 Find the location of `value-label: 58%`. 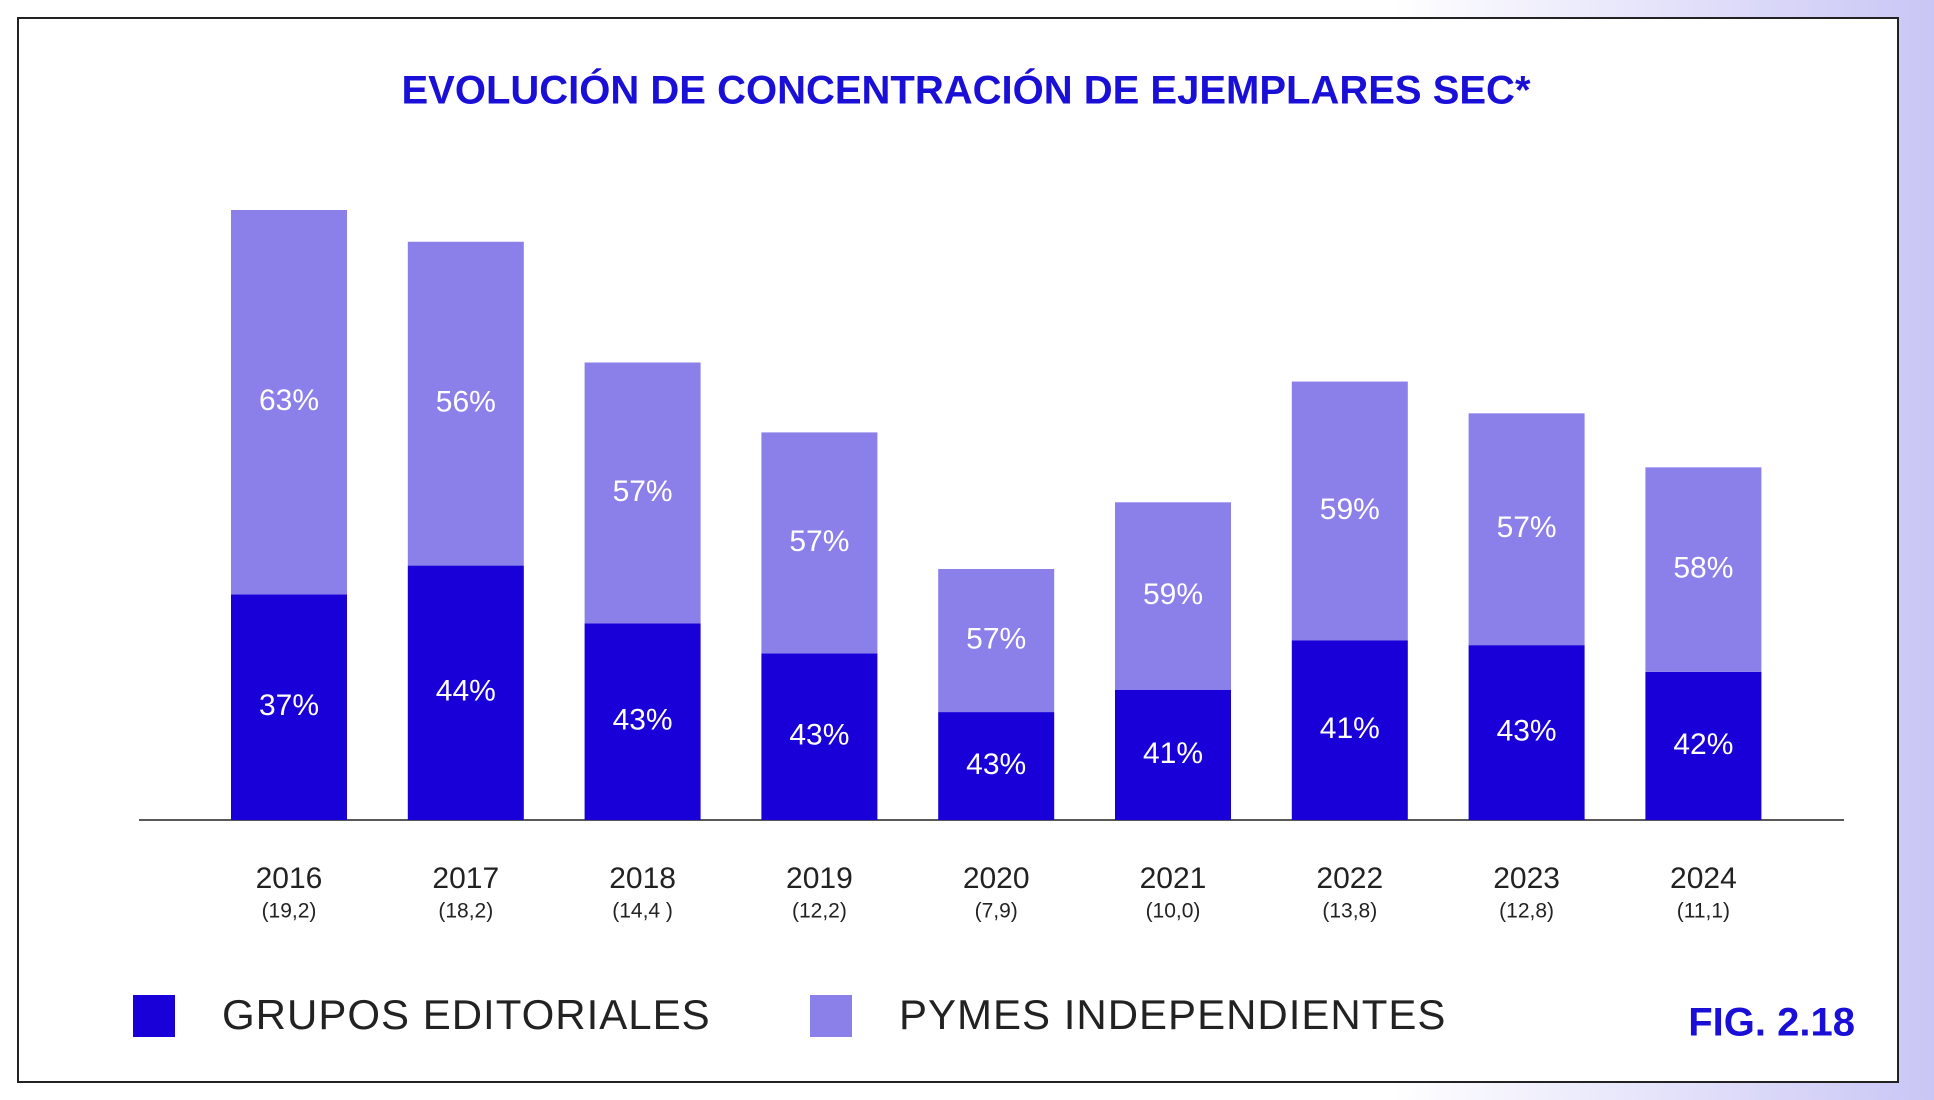

value-label: 58% is located at coordinates (1703, 568).